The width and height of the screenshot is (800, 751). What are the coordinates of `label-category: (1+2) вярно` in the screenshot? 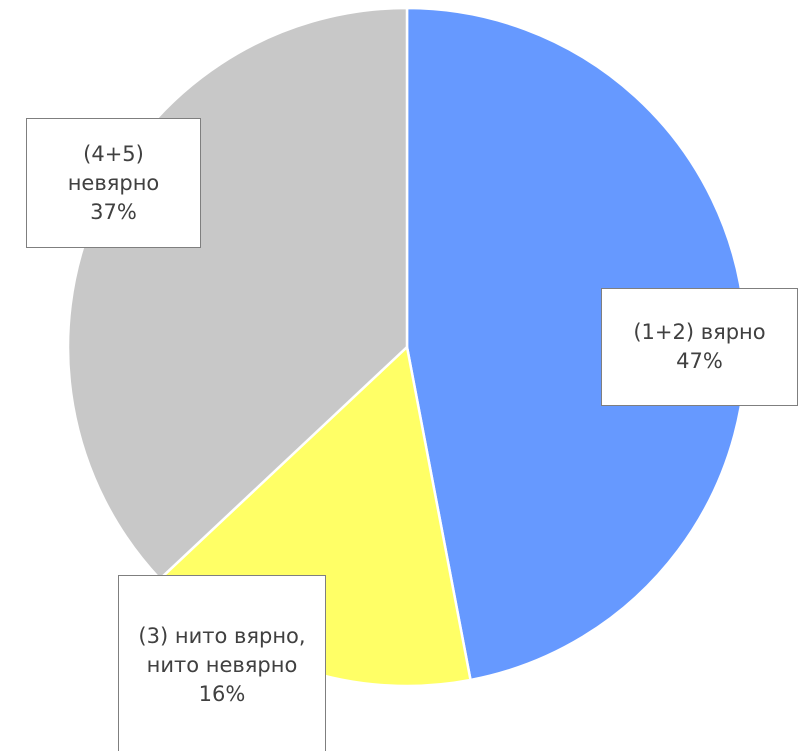 It's located at (699, 332).